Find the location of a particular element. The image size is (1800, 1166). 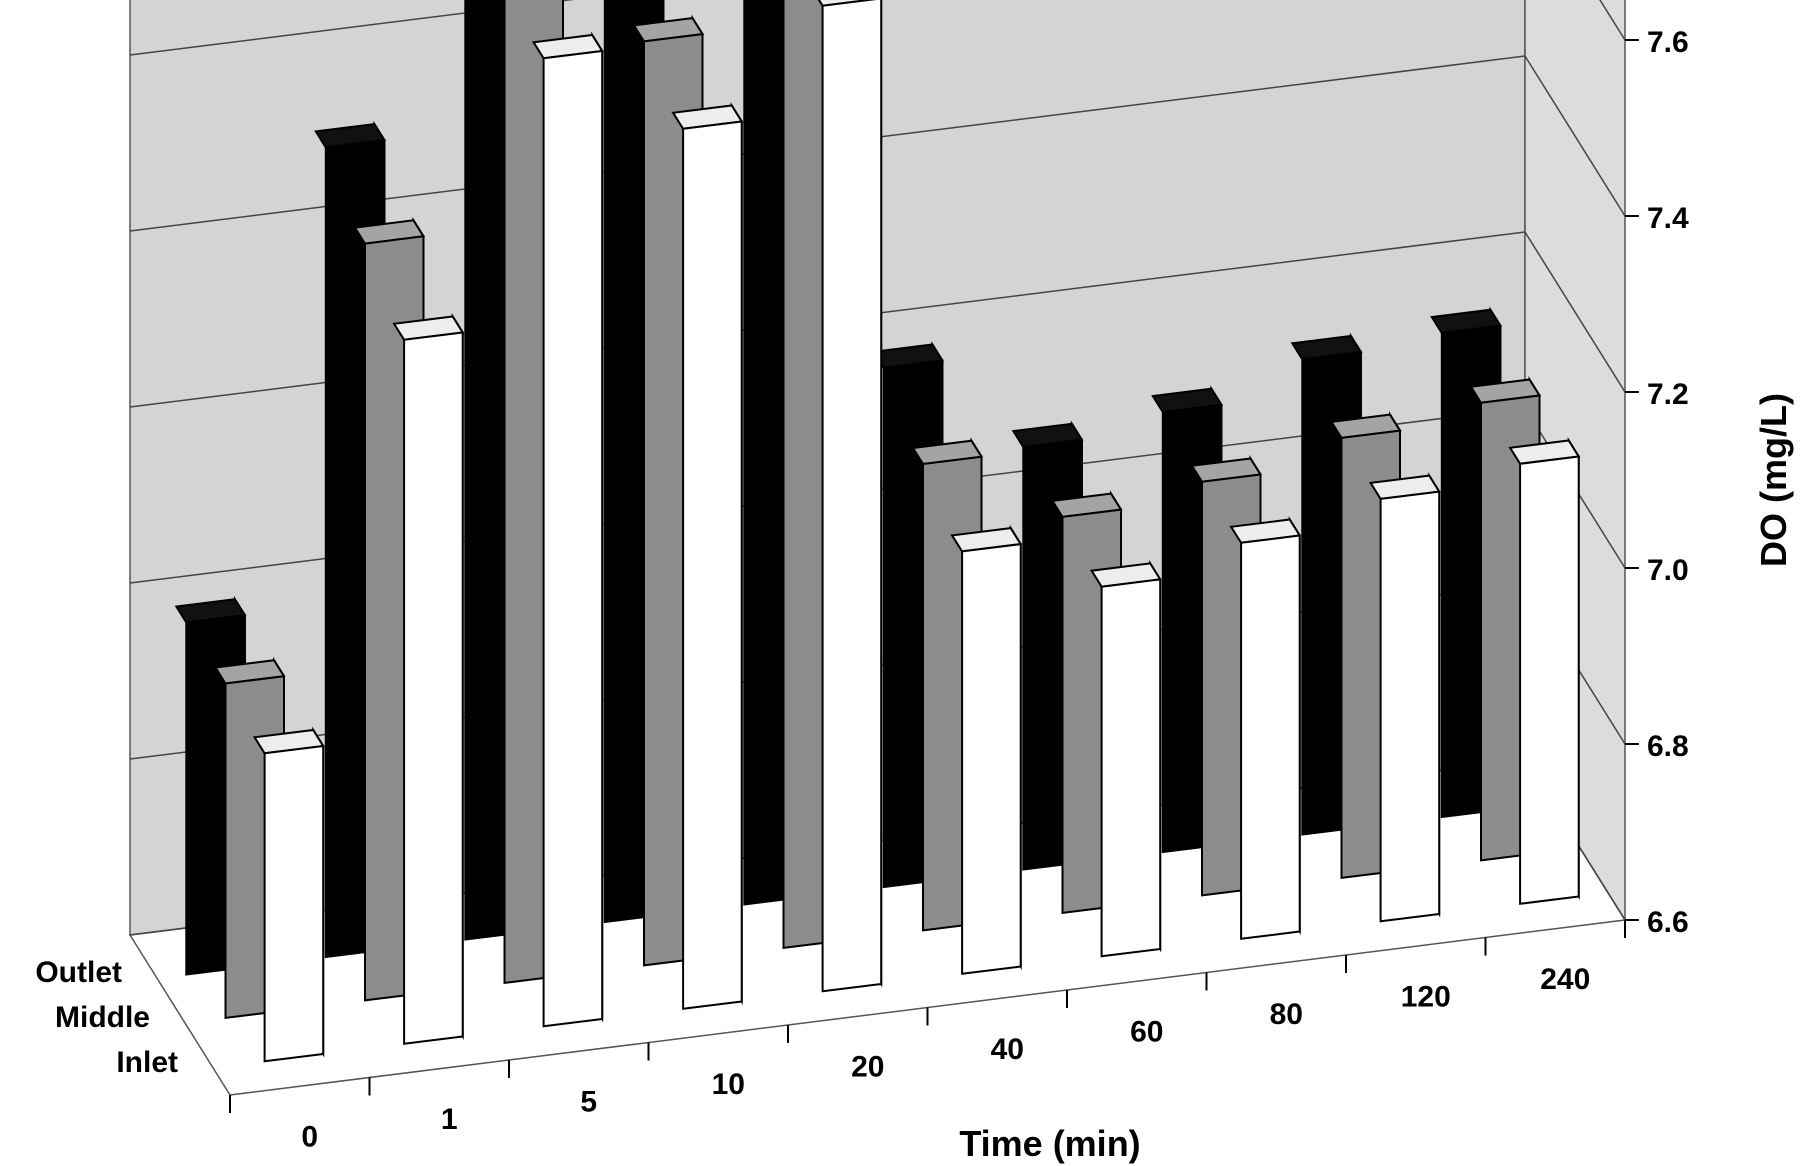

x-tick-label: 240 is located at coordinates (1565, 979).